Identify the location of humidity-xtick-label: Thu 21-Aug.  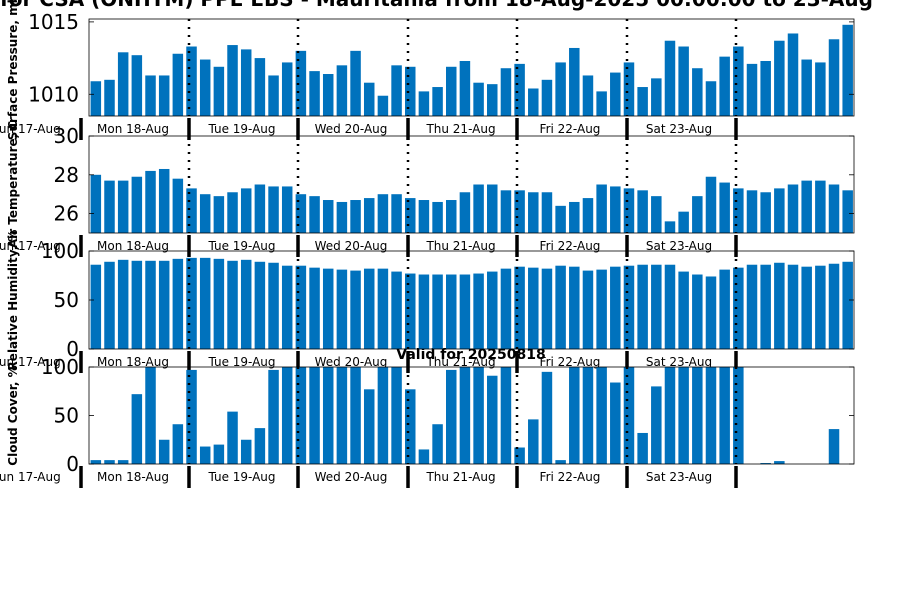
(460, 362).